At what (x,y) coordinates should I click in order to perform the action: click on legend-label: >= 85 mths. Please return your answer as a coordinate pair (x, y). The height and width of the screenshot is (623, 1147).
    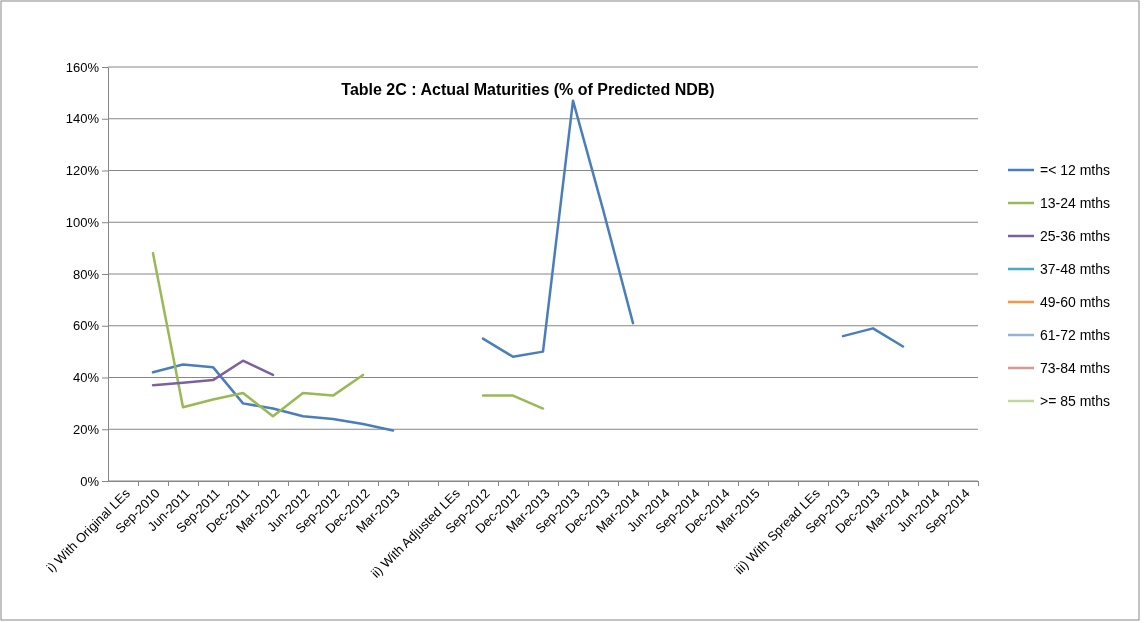
    Looking at the image, I should click on (1075, 400).